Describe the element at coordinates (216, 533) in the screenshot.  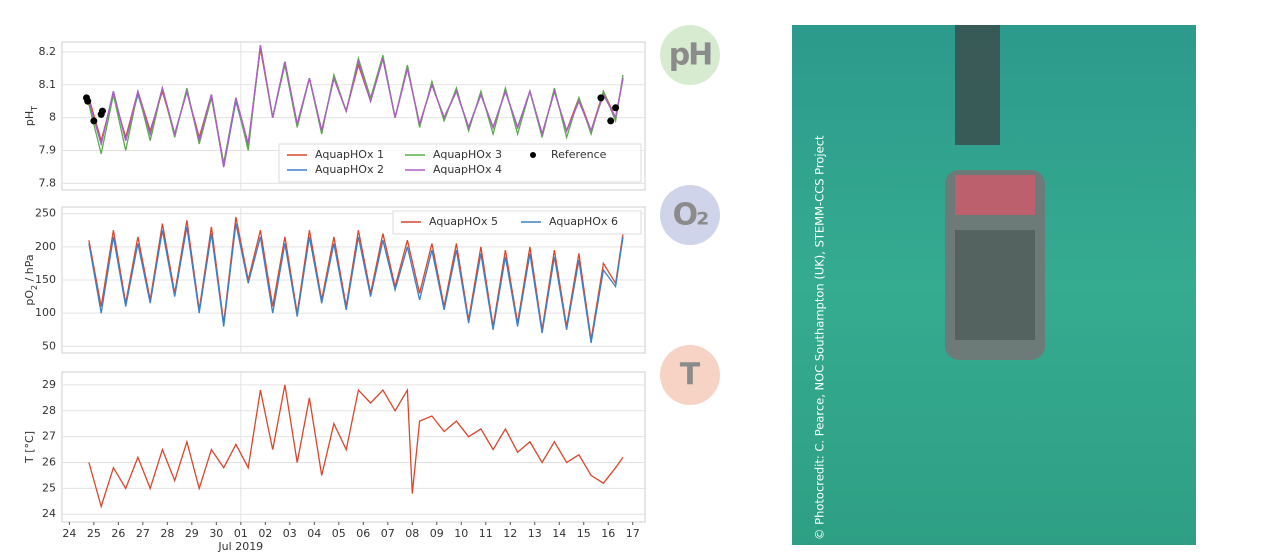
I see `x-tick-label: 30` at that location.